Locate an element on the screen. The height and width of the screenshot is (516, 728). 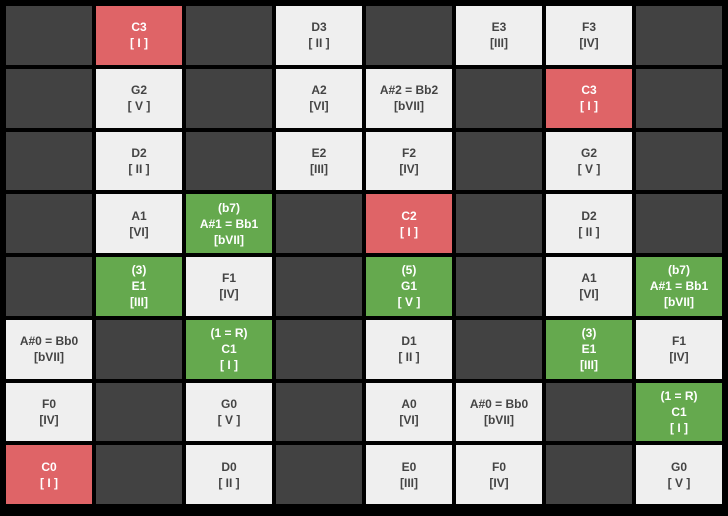
note-cell: F3 [IV] is located at coordinates (589, 35).